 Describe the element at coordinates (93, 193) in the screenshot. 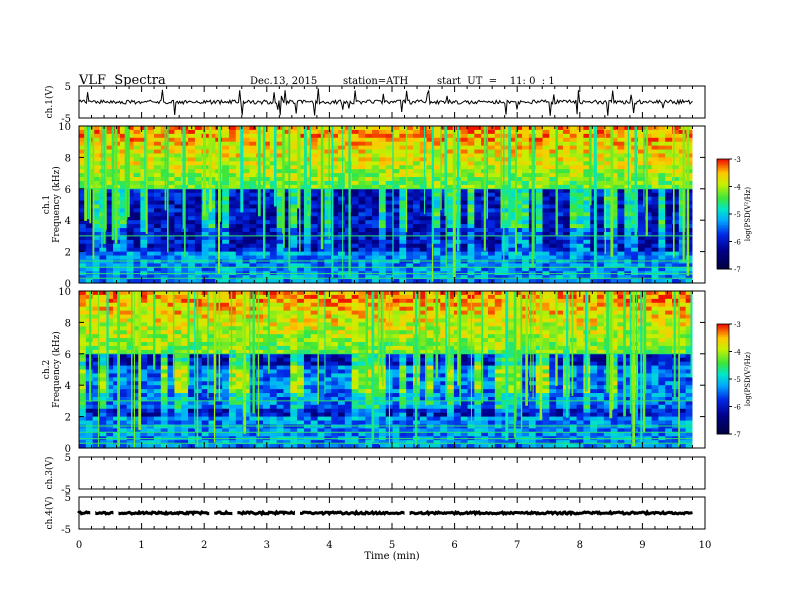

I see `impulse-streak` at that location.